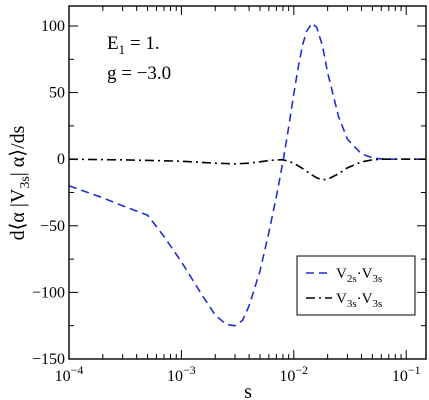 This screenshot has height=400, width=429. What do you see at coordinates (52, 226) in the screenshot?
I see `y-tick-label: −50` at bounding box center [52, 226].